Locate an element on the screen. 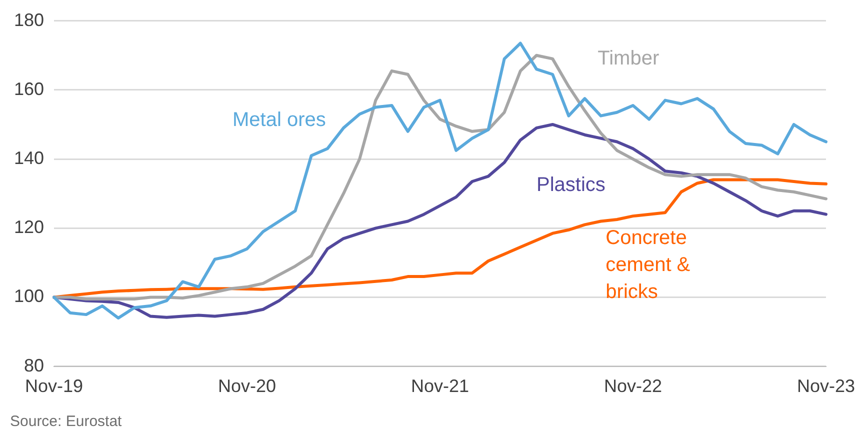 Image resolution: width=865 pixels, height=431 pixels. series-label: Plastics is located at coordinates (571, 185).